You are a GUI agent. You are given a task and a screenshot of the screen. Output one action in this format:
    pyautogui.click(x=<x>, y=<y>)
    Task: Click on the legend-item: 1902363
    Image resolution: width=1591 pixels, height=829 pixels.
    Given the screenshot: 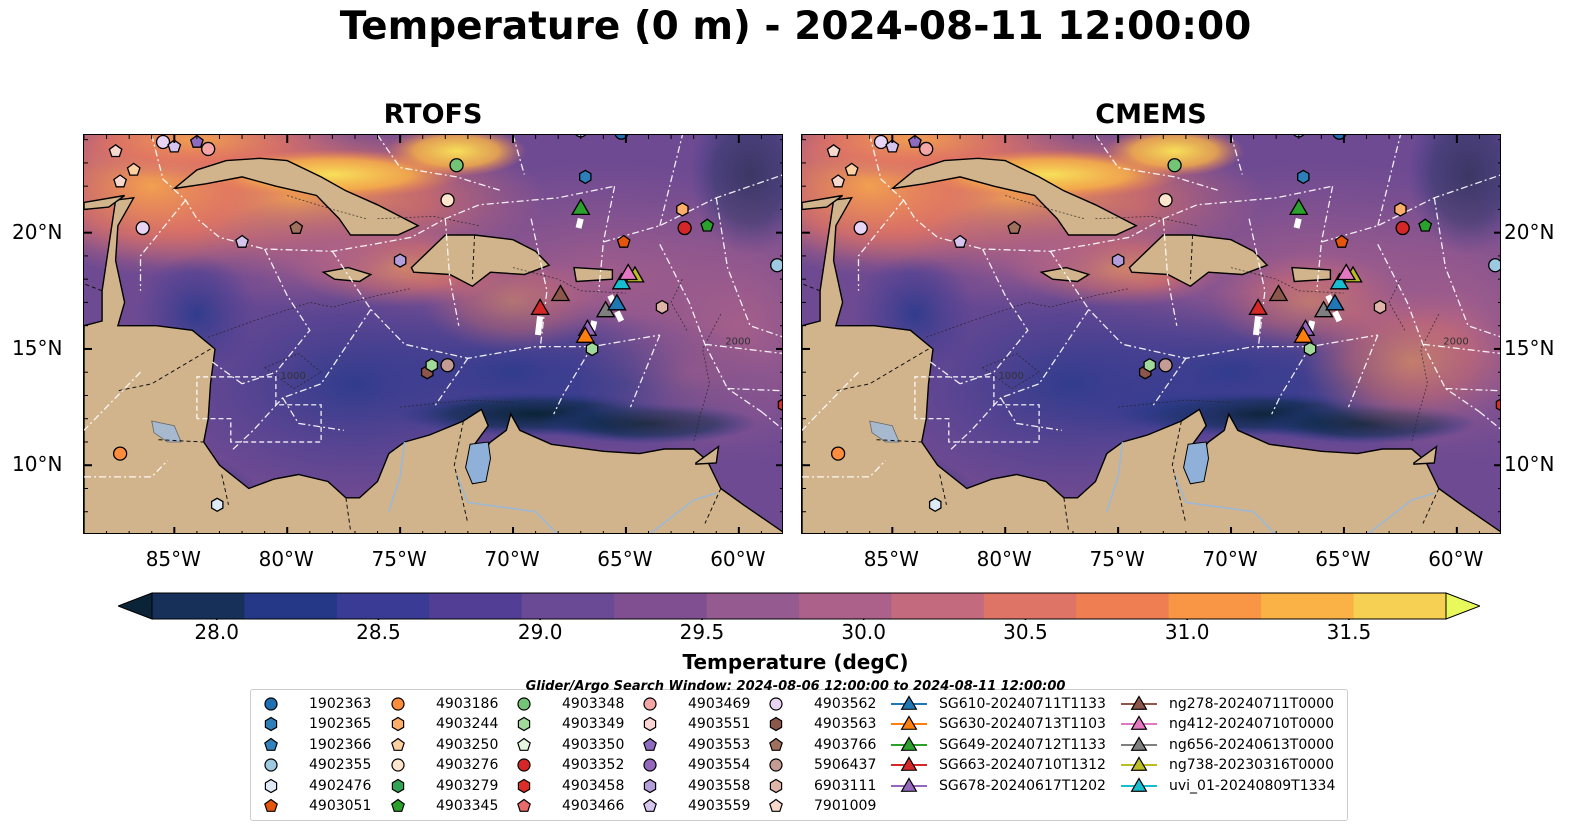 What is the action you would take?
    pyautogui.click(x=314, y=703)
    